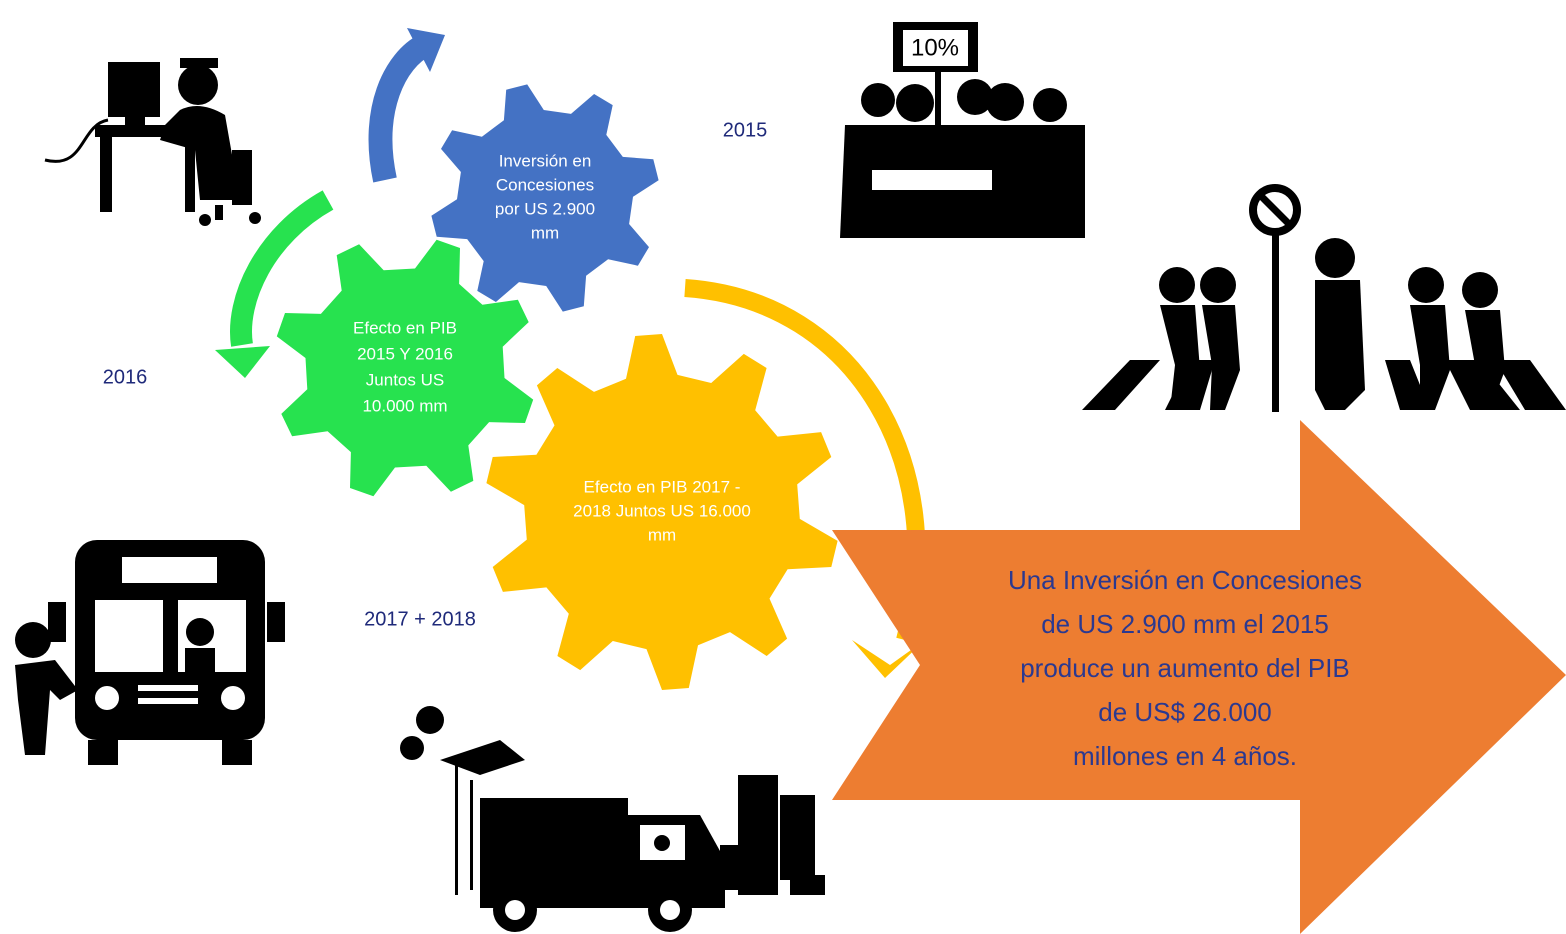 This screenshot has width=1566, height=934. I want to click on gear-text: 10.000 mm, so click(404, 405).